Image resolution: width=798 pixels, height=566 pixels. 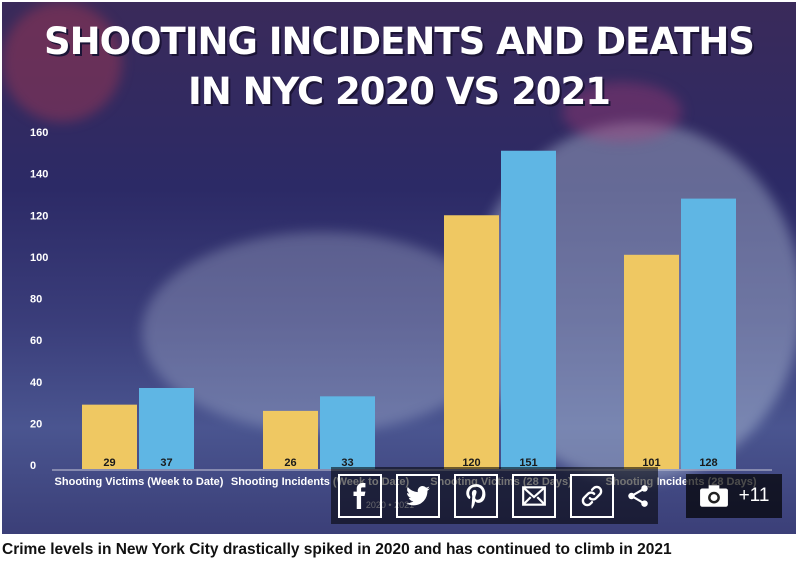 What do you see at coordinates (36, 341) in the screenshot?
I see `y-tick-label: 60` at bounding box center [36, 341].